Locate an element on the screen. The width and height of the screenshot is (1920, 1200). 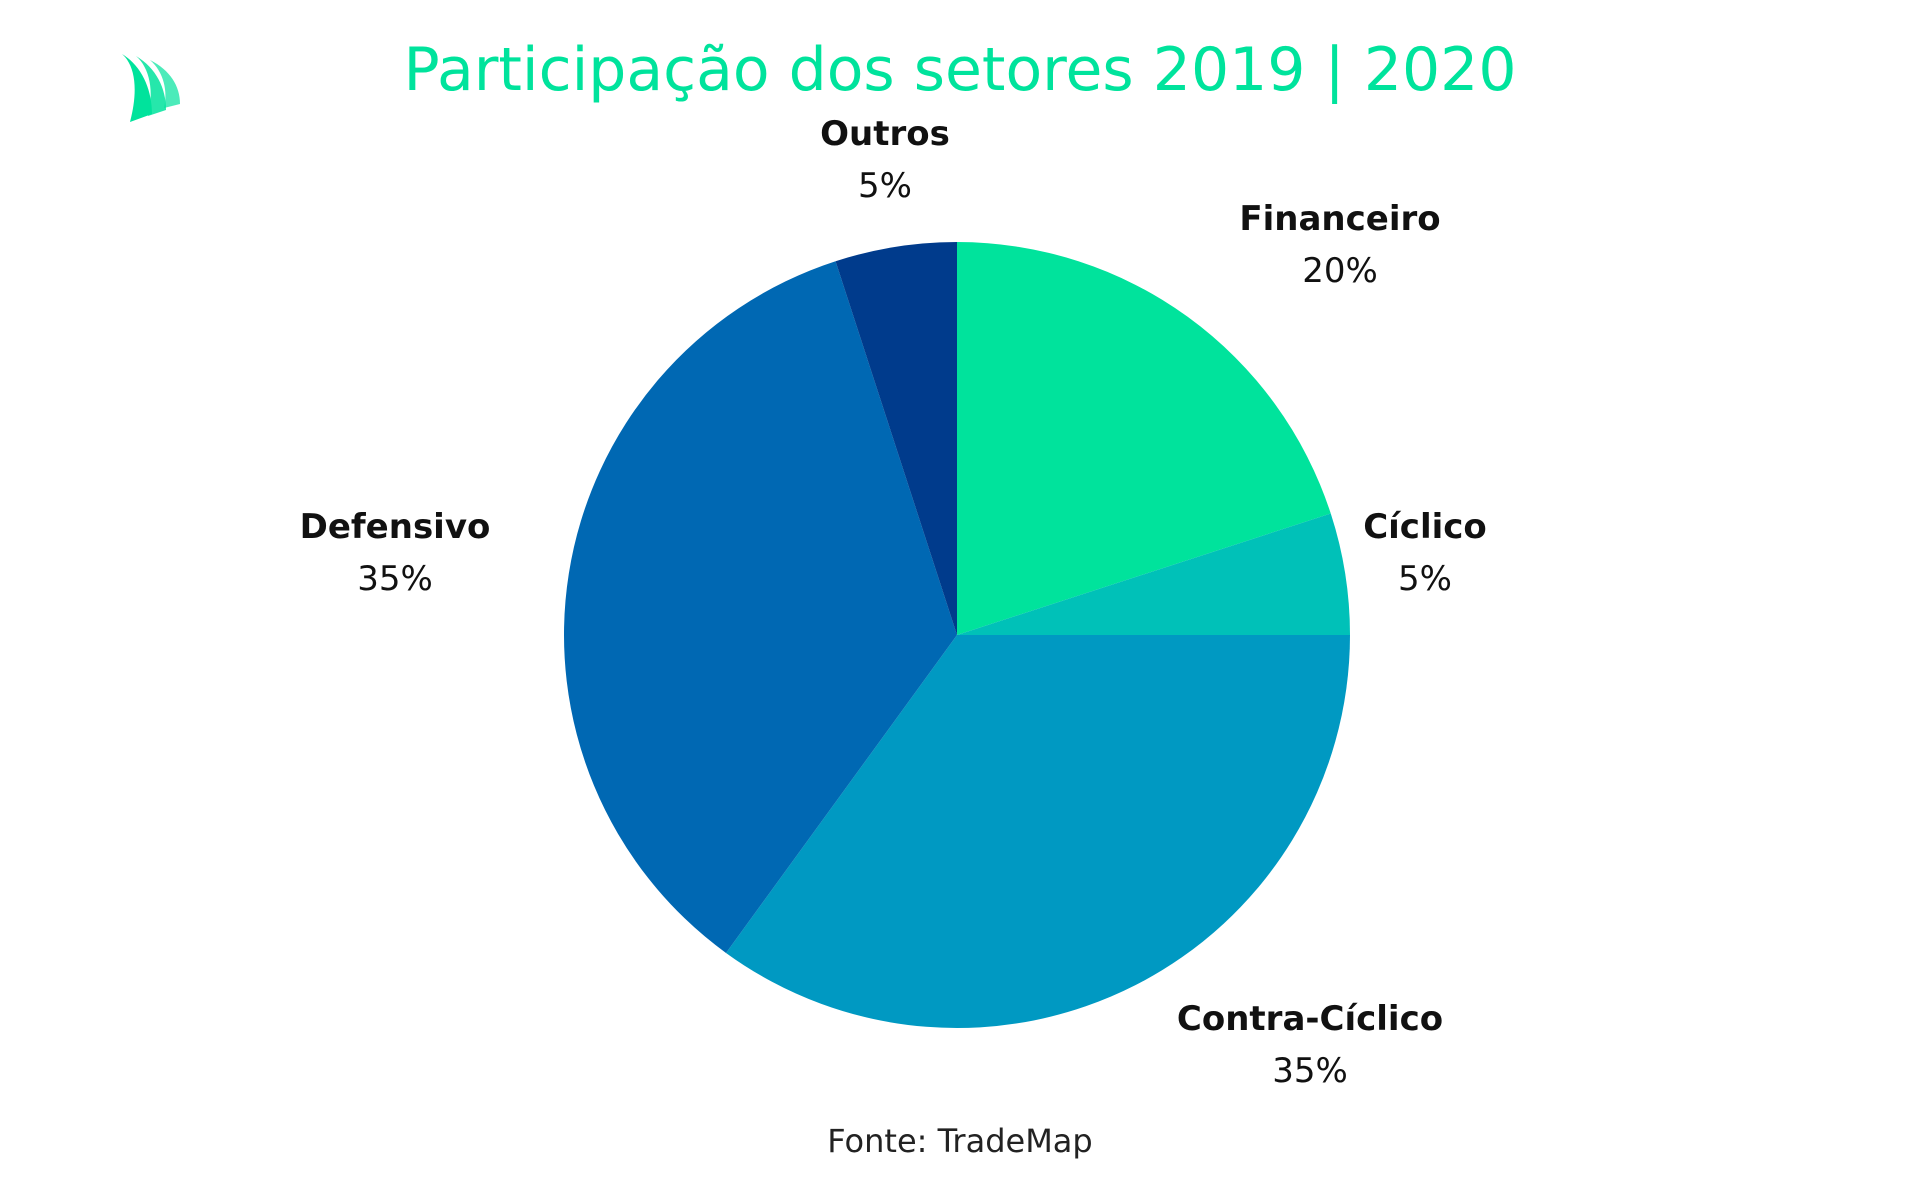
pie-slice-contra-c-clico is located at coordinates (1038, 832).